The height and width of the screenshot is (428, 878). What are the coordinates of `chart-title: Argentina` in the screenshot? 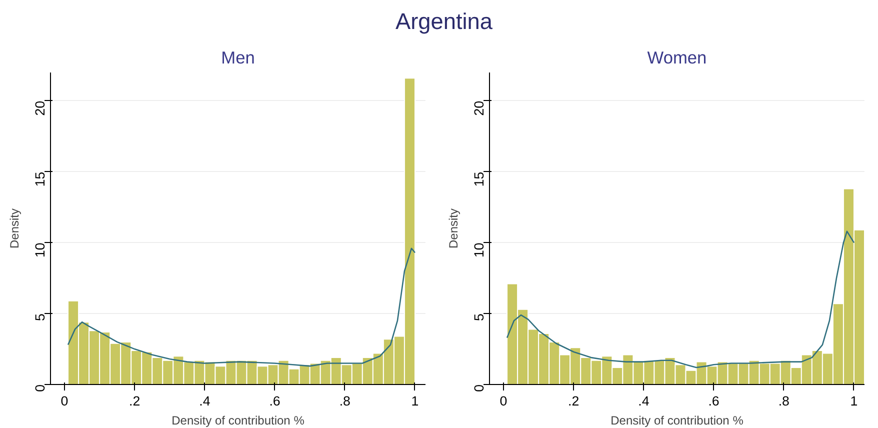 It's located at (444, 21).